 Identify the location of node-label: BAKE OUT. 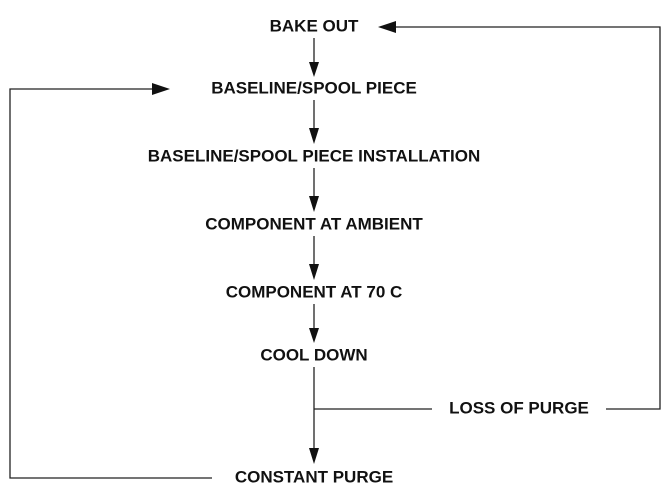
(314, 25).